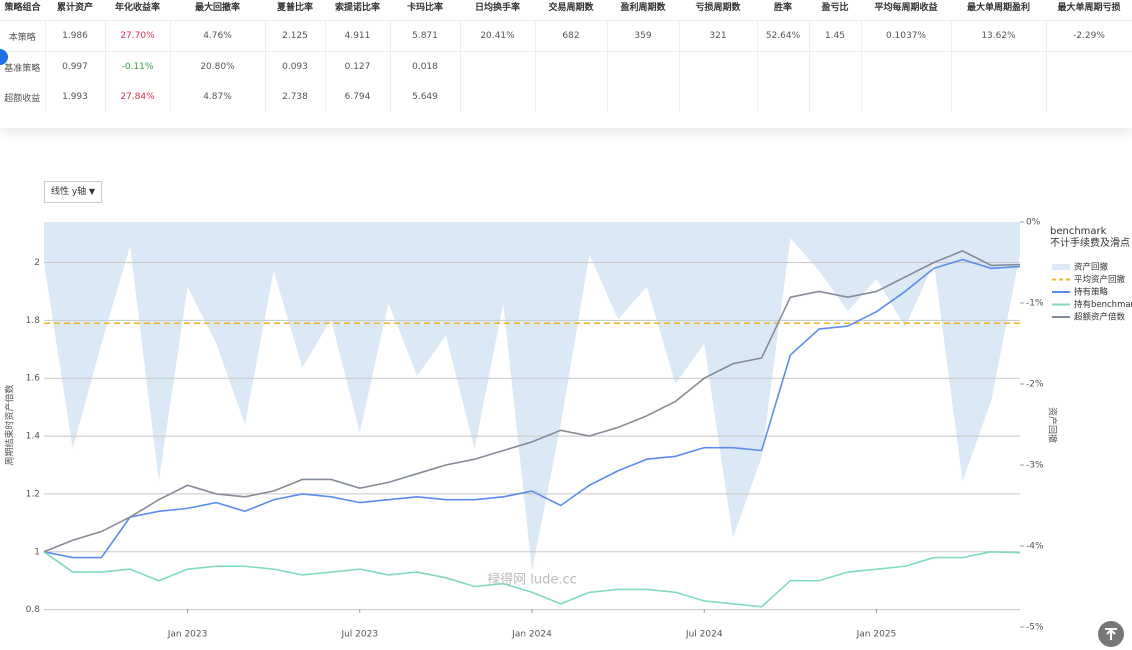  Describe the element at coordinates (10, 424) in the screenshot. I see `y-axis-label: 周期结束时资产倍数` at that location.